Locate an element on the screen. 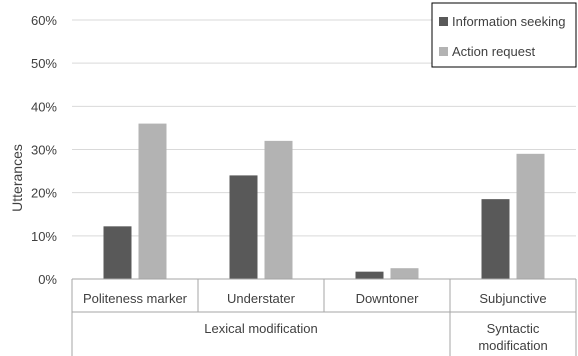 The height and width of the screenshot is (356, 578). y-tick-label: 20% is located at coordinates (44, 193).